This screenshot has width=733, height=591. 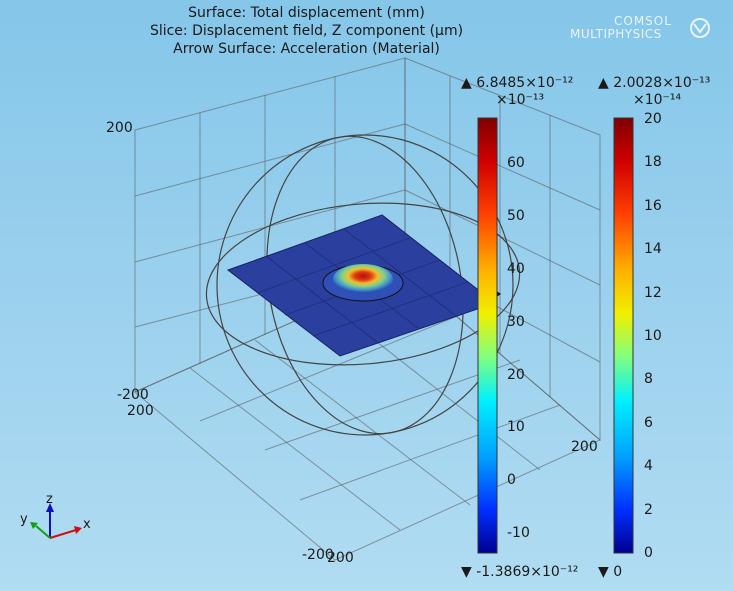 I want to click on axis-tick-x-b: 200, so click(x=340, y=558).